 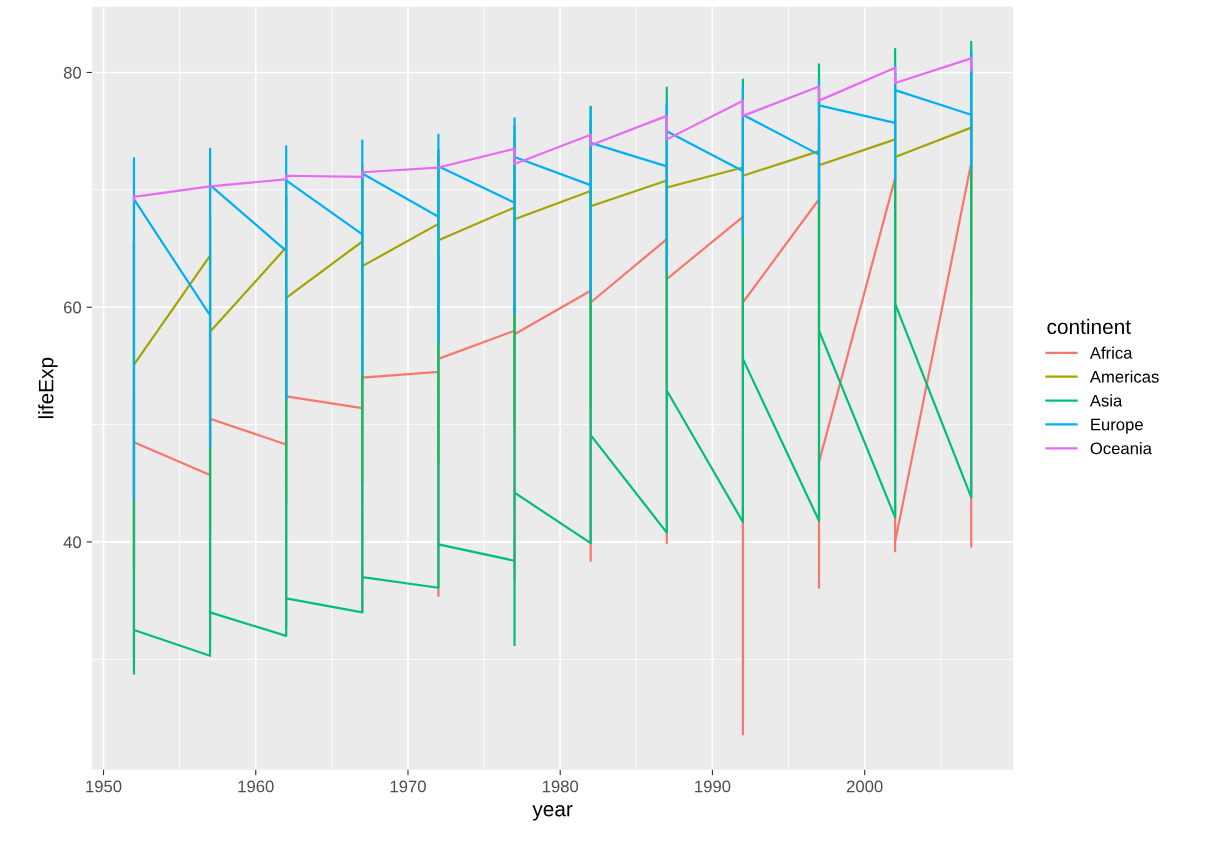 What do you see at coordinates (1111, 352) in the screenshot?
I see `legend-label: Africa` at bounding box center [1111, 352].